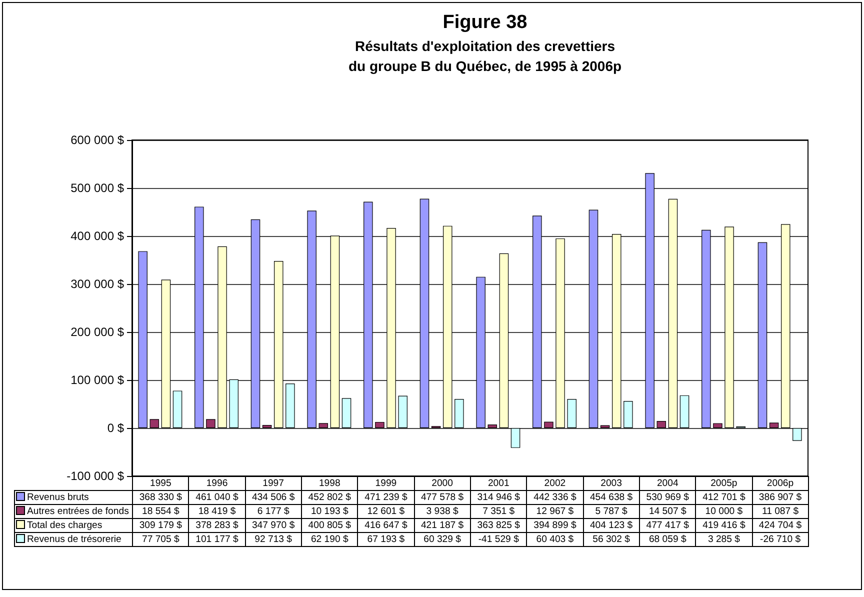 This screenshot has height=597, width=864. What do you see at coordinates (555, 497) in the screenshot?
I see `data-label: 442 336 $` at bounding box center [555, 497].